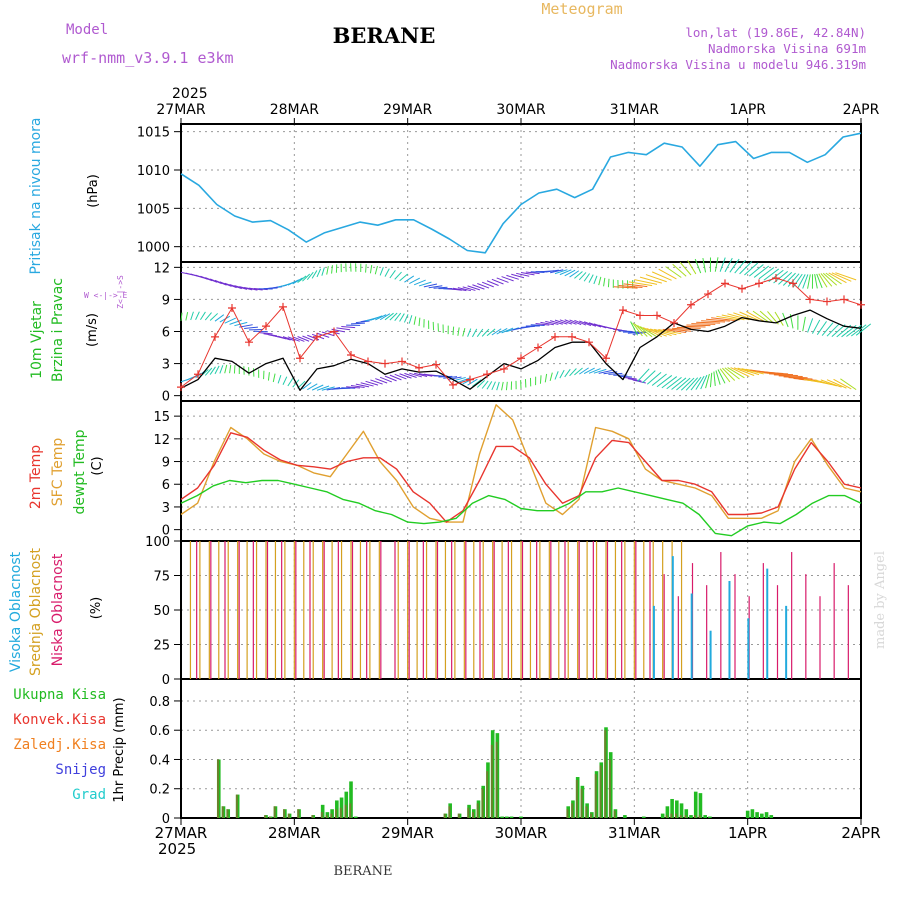  Describe the element at coordinates (738, 64) in the screenshot. I see `model-altitude-label: Nadmorska Visina u modelu 946.319m` at that location.